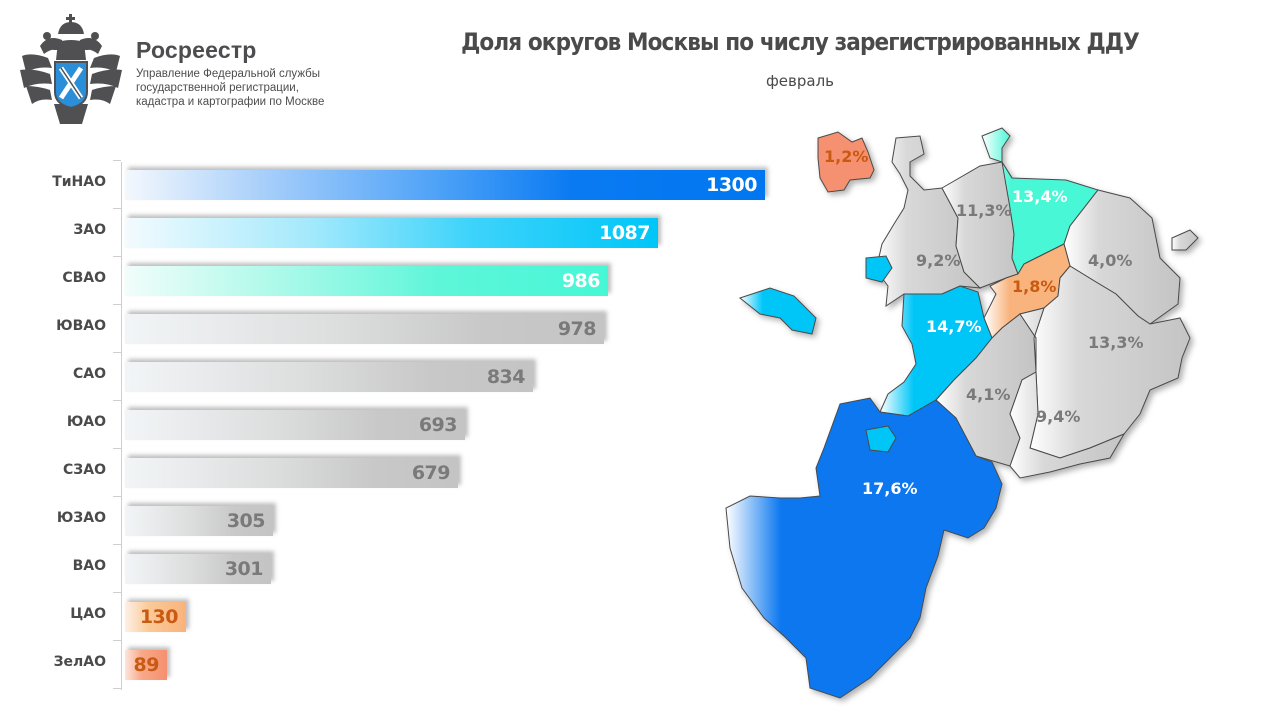 Image resolution: width=1280 pixels, height=720 pixels. I want to click on bar: 1087, so click(391, 233).